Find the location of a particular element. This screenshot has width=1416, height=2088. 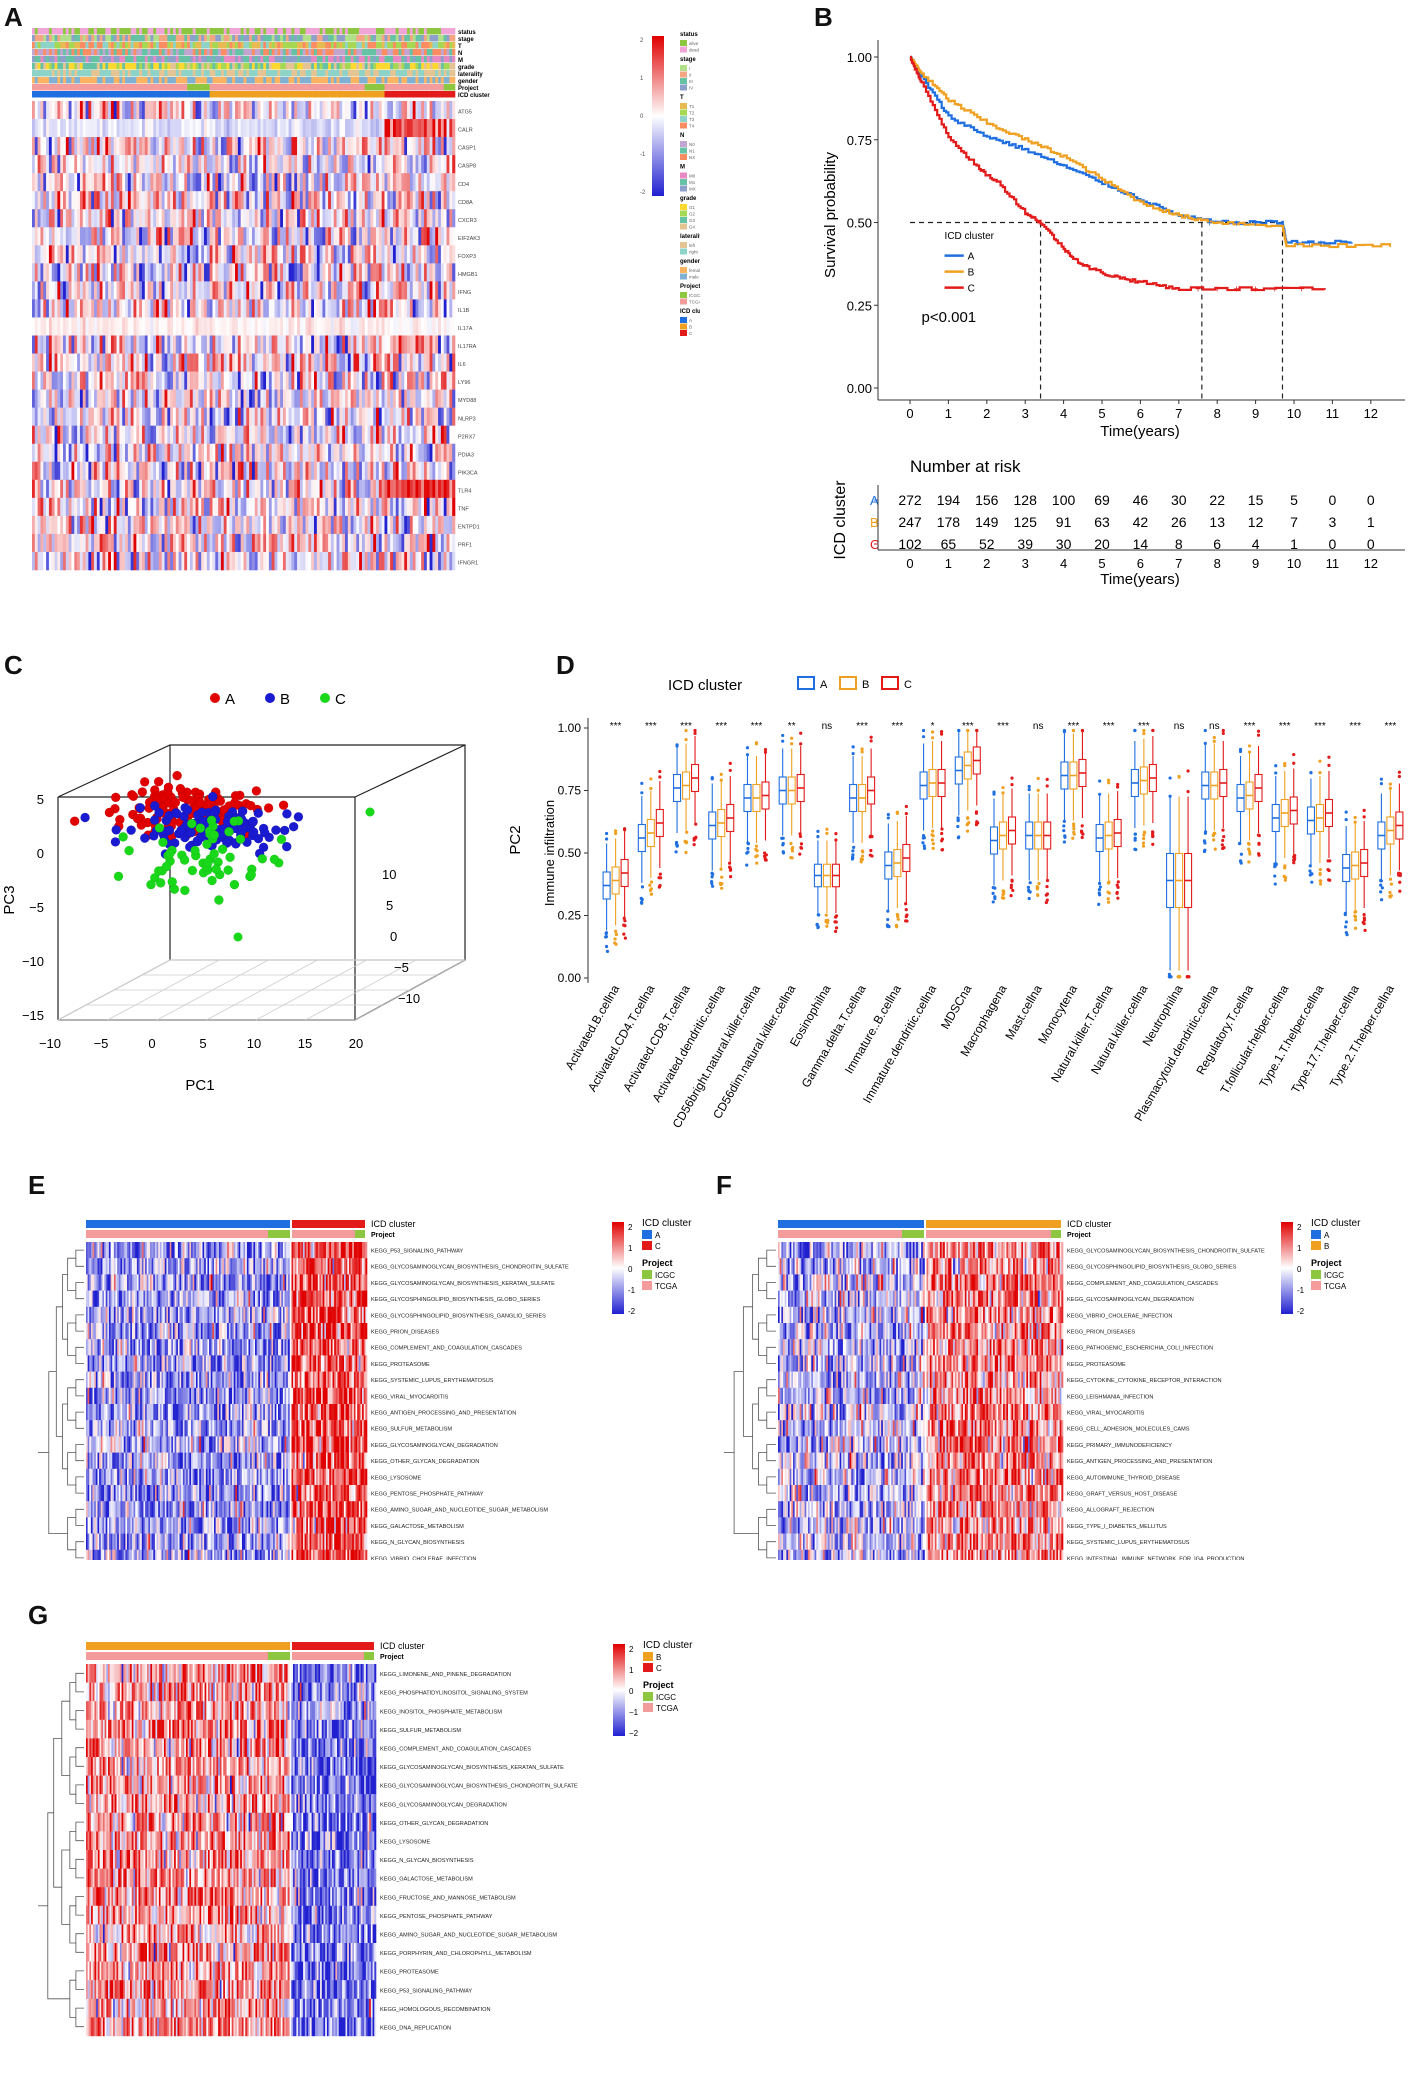

pc2-axis-title: PC2 is located at coordinates (515, 839).